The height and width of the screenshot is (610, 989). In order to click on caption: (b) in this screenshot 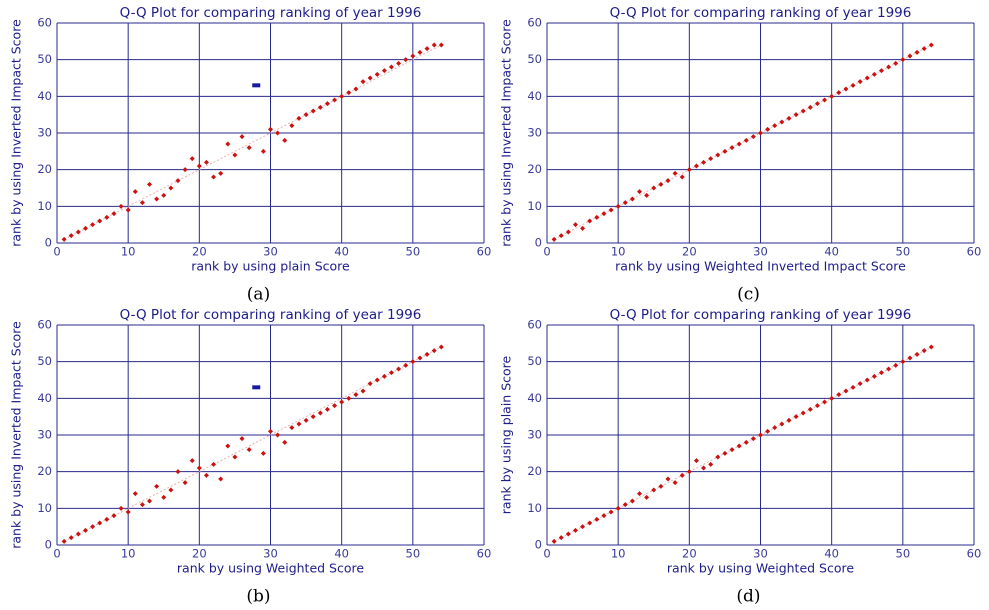, I will do `click(258, 597)`.